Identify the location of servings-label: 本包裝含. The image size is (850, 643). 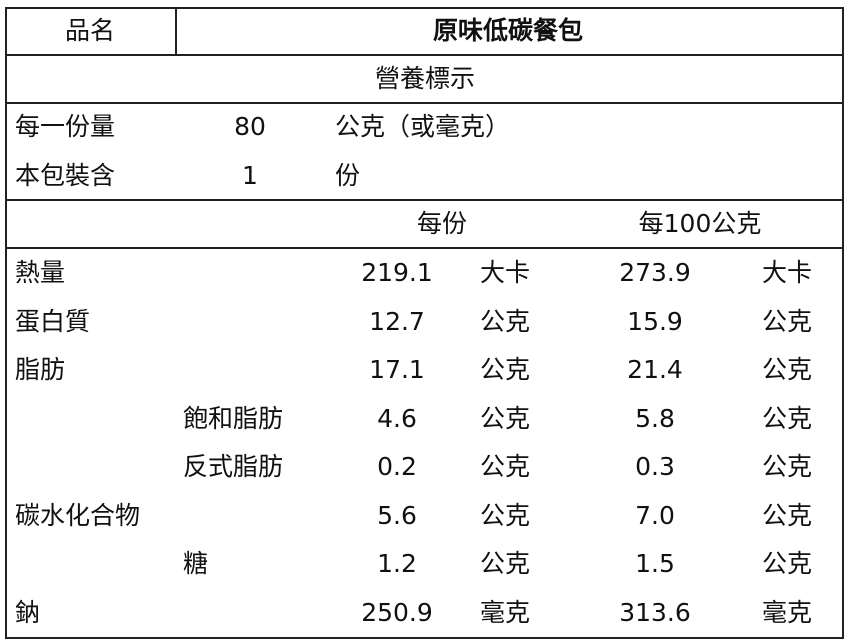
(65, 175).